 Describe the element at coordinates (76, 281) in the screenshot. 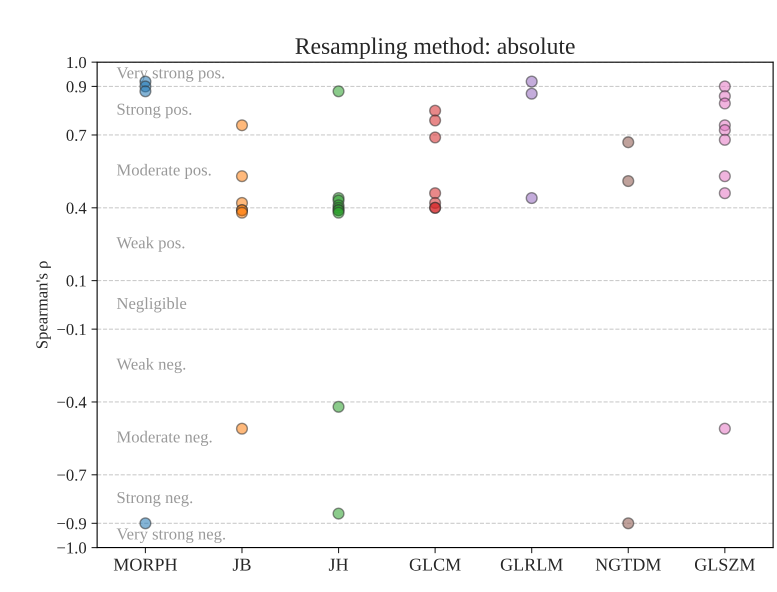

I see `y-tick-label: 0.1` at that location.